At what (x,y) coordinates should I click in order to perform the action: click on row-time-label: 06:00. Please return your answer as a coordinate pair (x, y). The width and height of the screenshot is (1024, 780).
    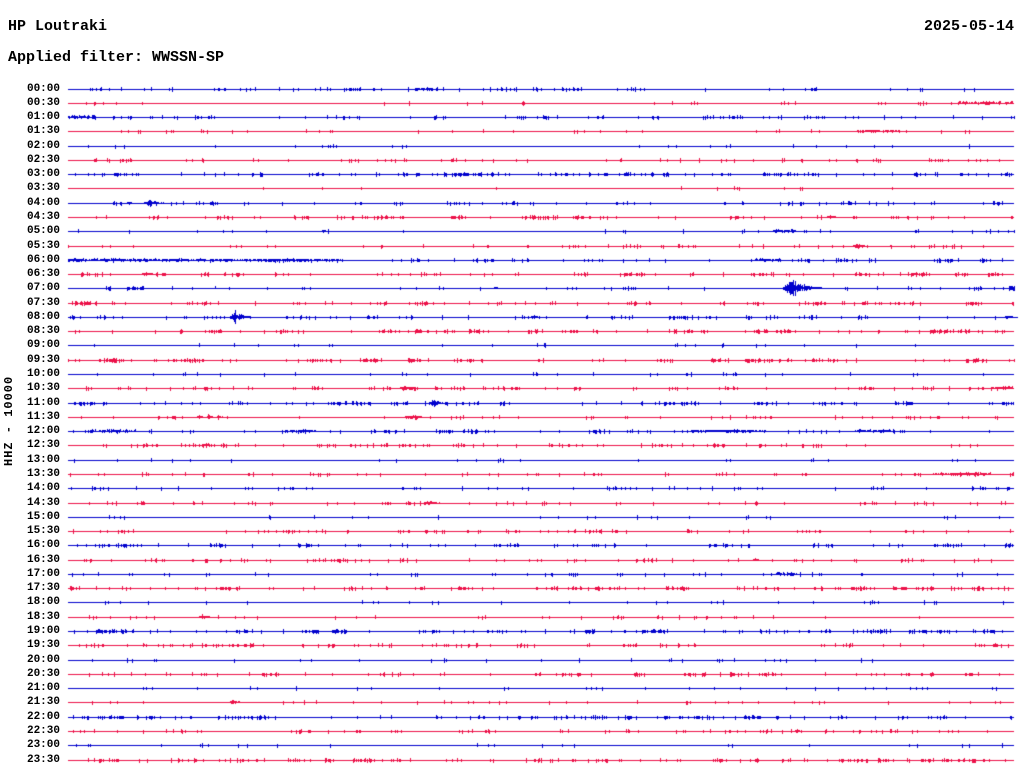
    Looking at the image, I should click on (43, 260).